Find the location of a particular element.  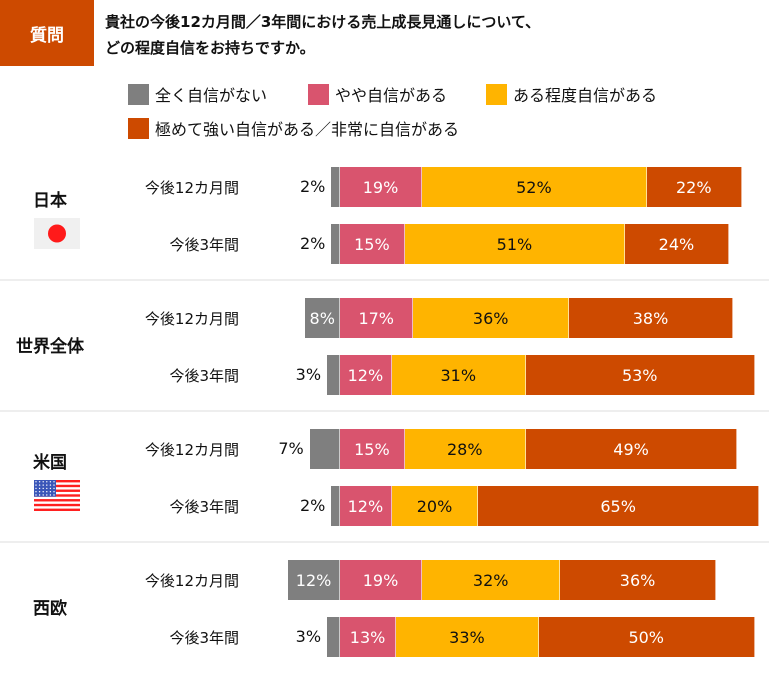

bar-segment-moderate: 20% is located at coordinates (435, 506).